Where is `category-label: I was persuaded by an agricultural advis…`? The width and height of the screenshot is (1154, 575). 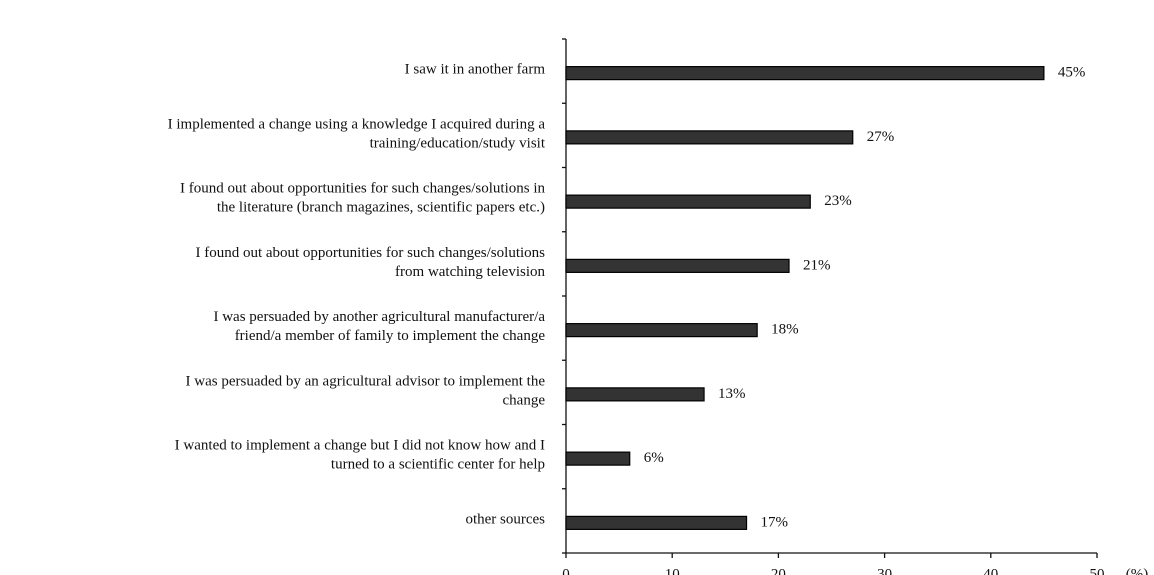
category-label: I was persuaded by an agricultural advis… is located at coordinates (366, 381).